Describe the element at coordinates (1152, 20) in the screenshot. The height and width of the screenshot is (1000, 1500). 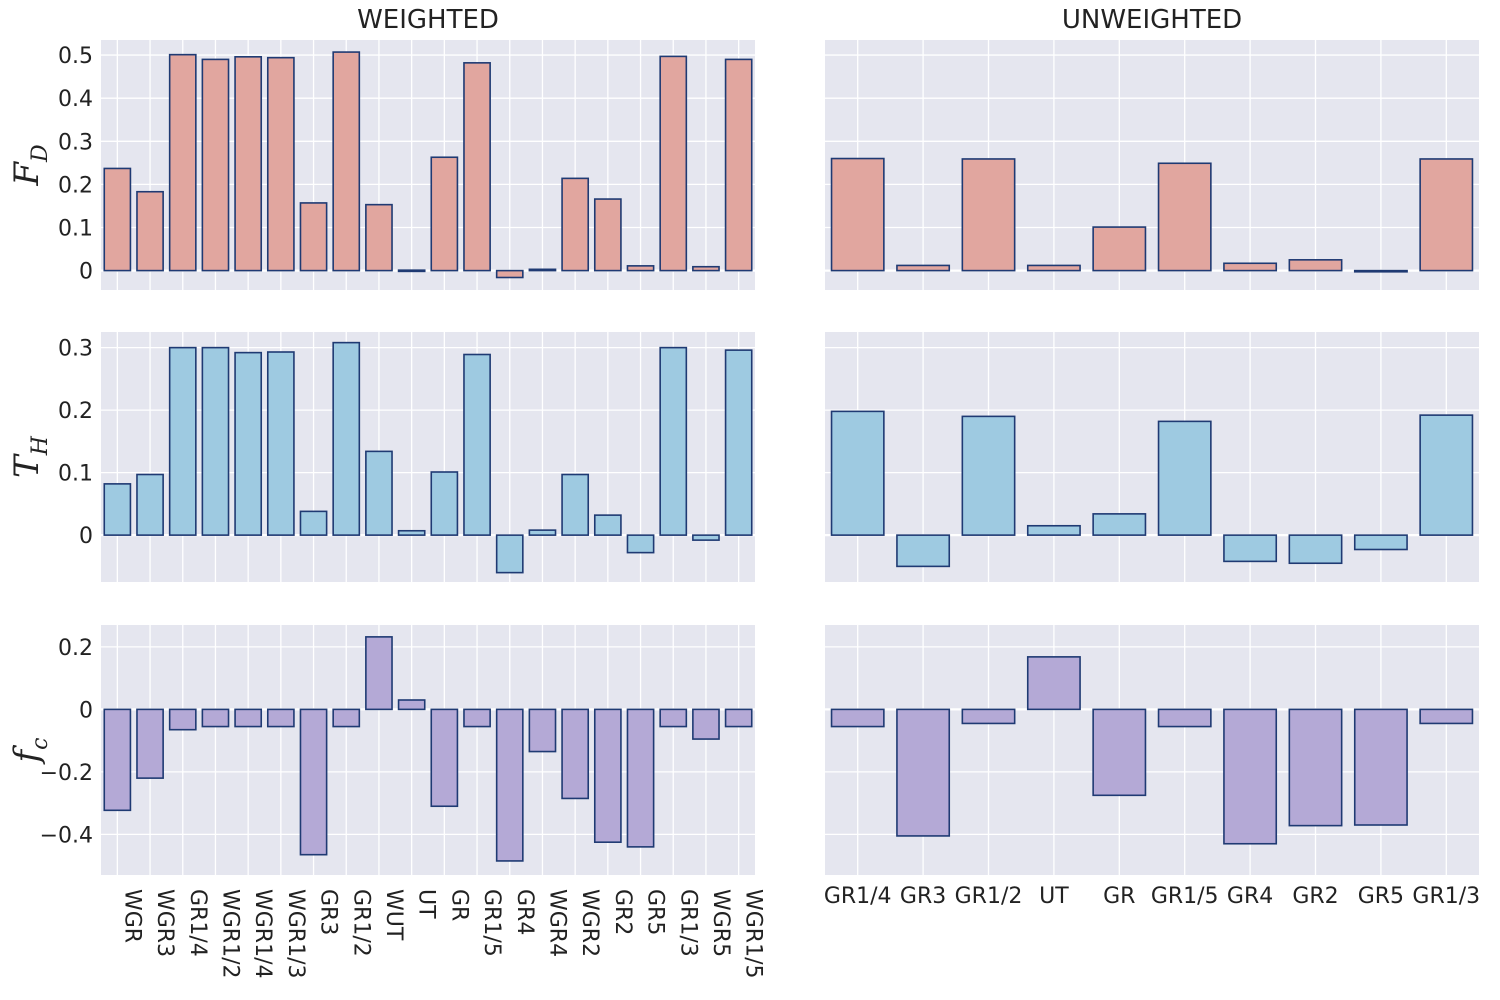
I see `column-title-unweighted: UNWEIGHTED` at that location.